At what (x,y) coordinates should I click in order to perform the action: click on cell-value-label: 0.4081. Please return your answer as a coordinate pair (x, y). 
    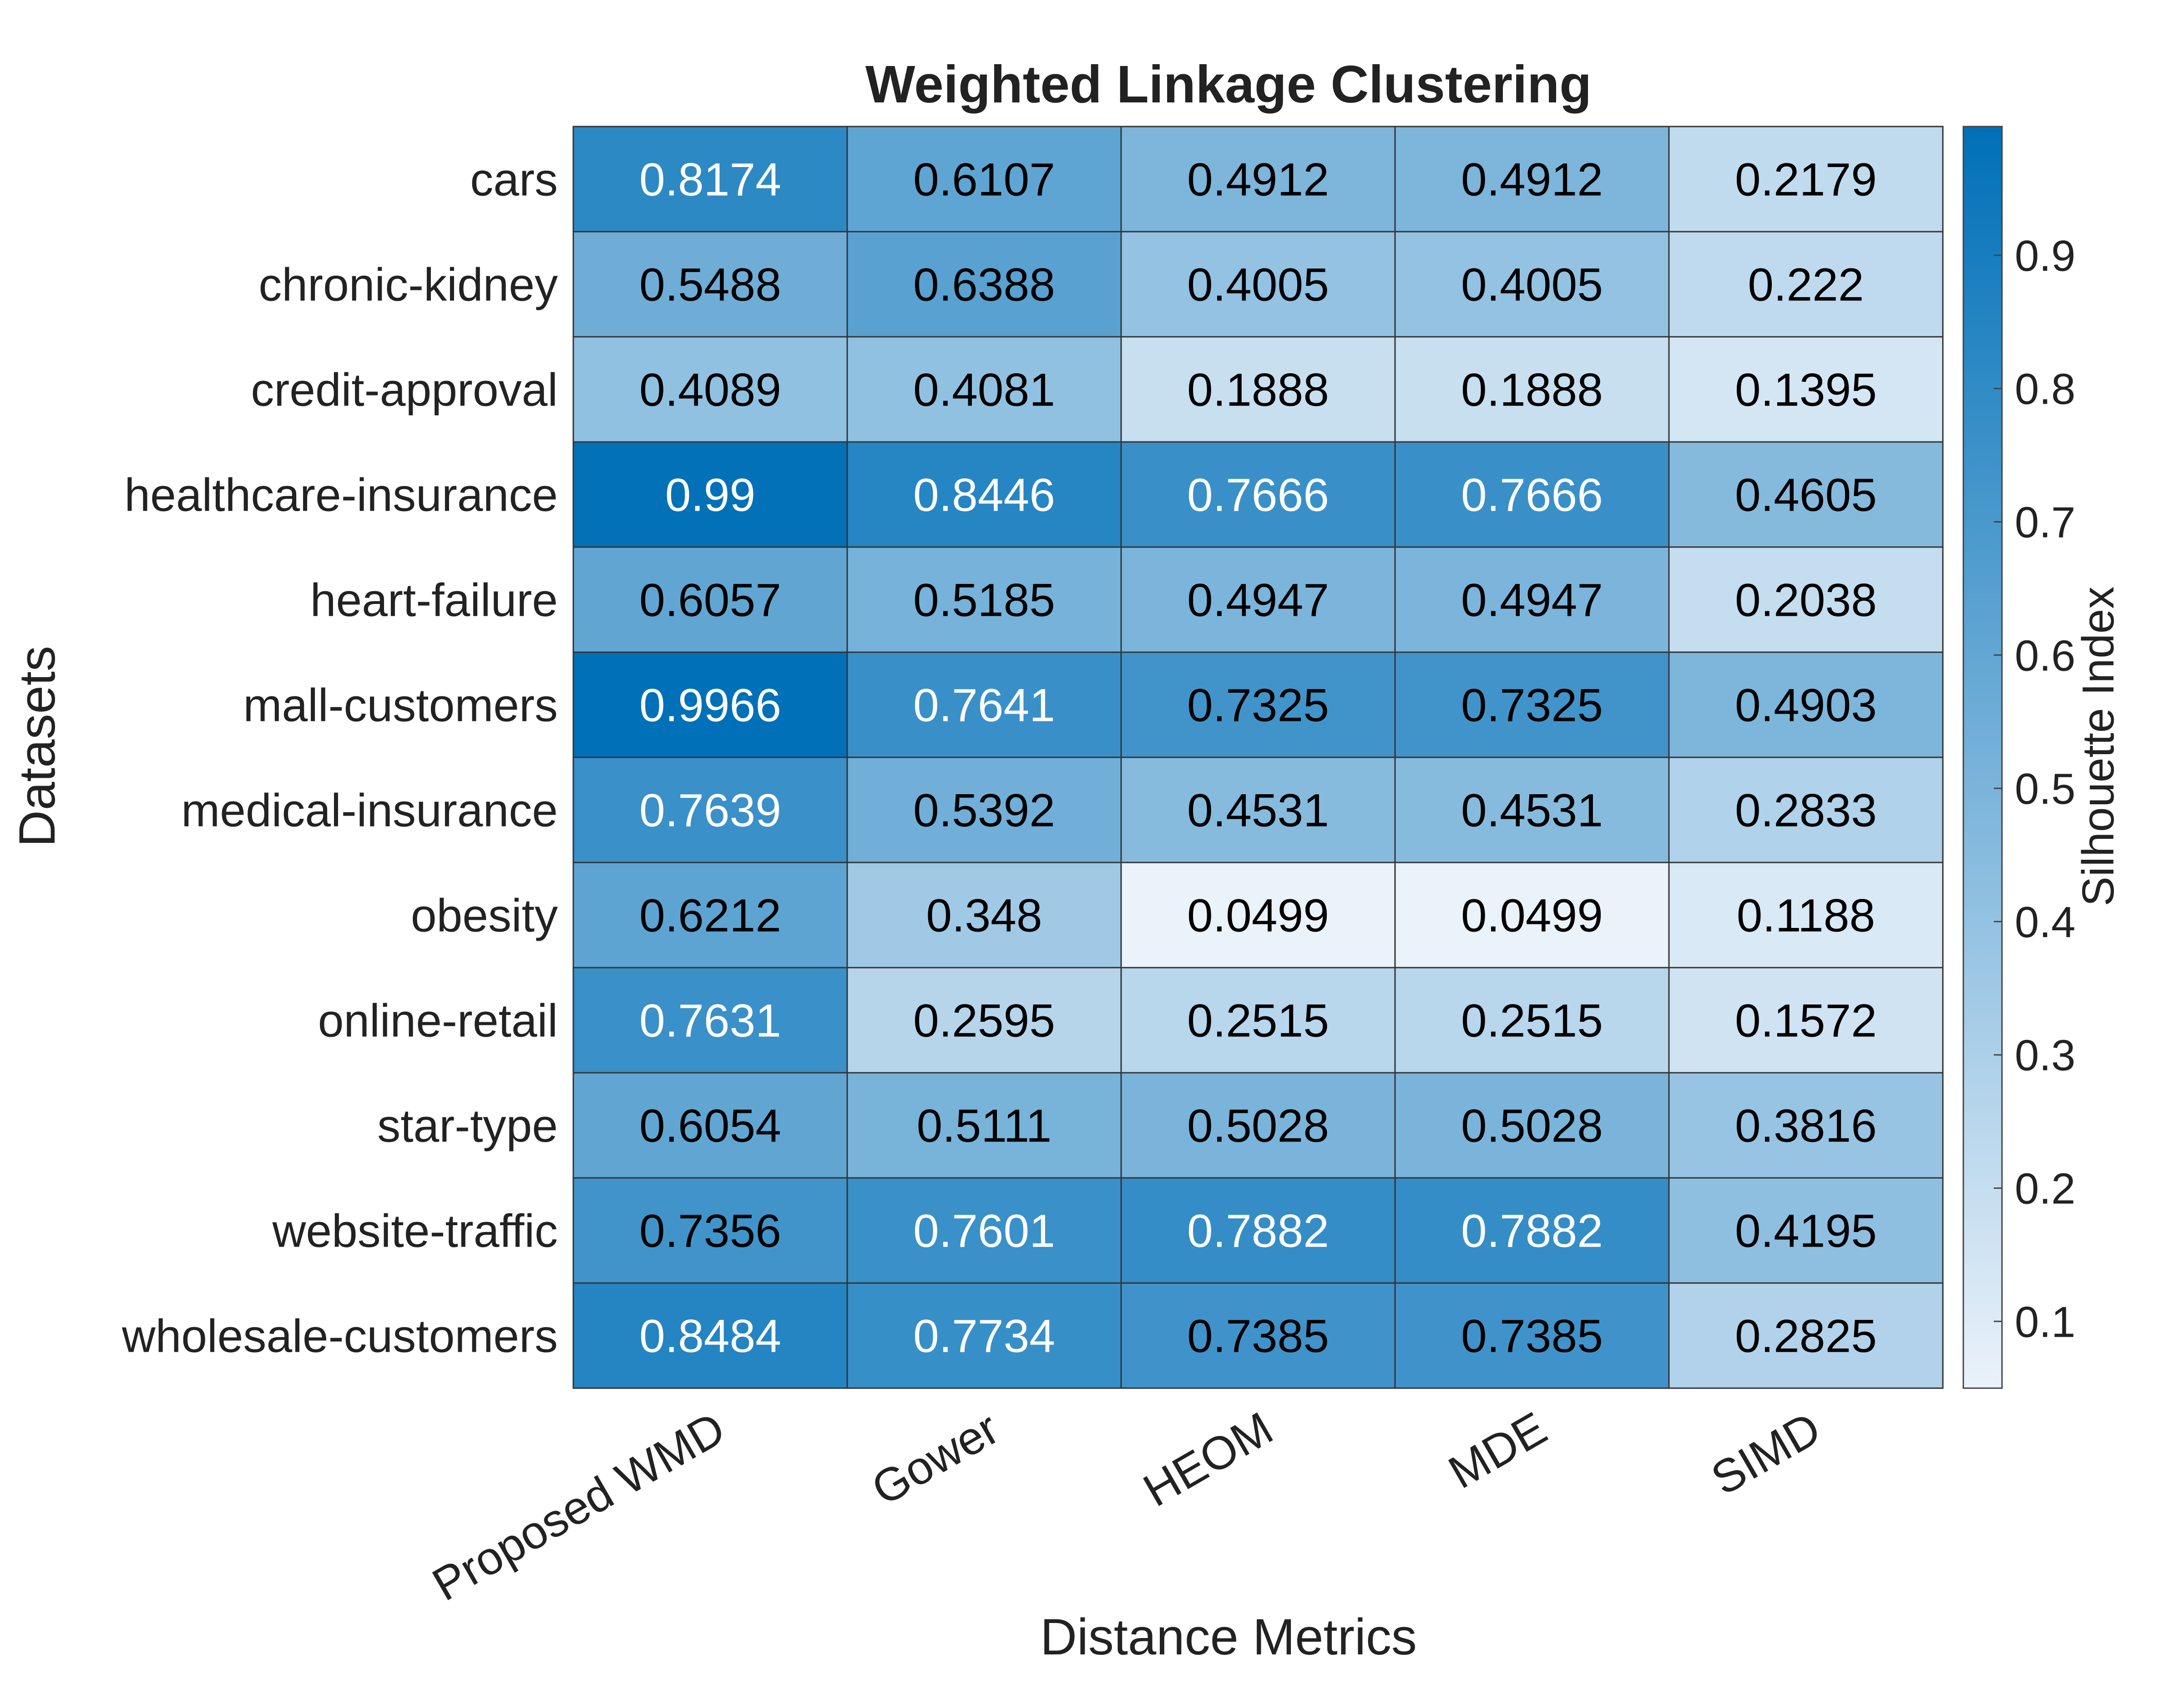
    Looking at the image, I should click on (984, 390).